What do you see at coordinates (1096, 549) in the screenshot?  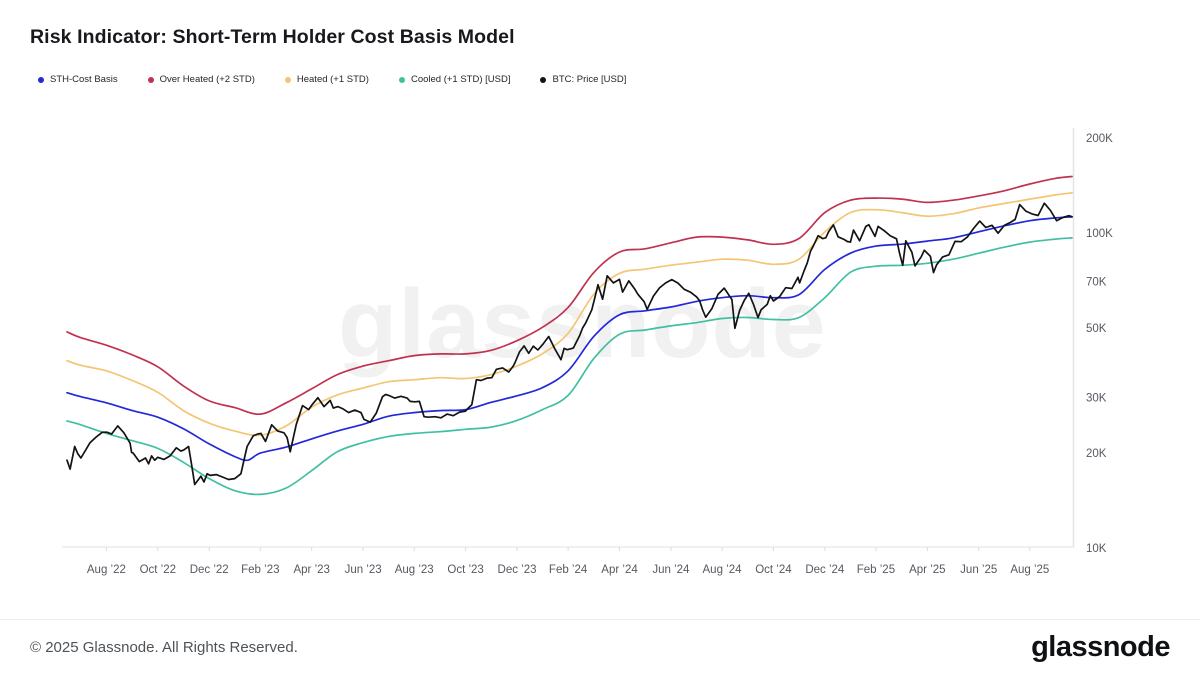 I see `y-axis-tick-label: 10K` at bounding box center [1096, 549].